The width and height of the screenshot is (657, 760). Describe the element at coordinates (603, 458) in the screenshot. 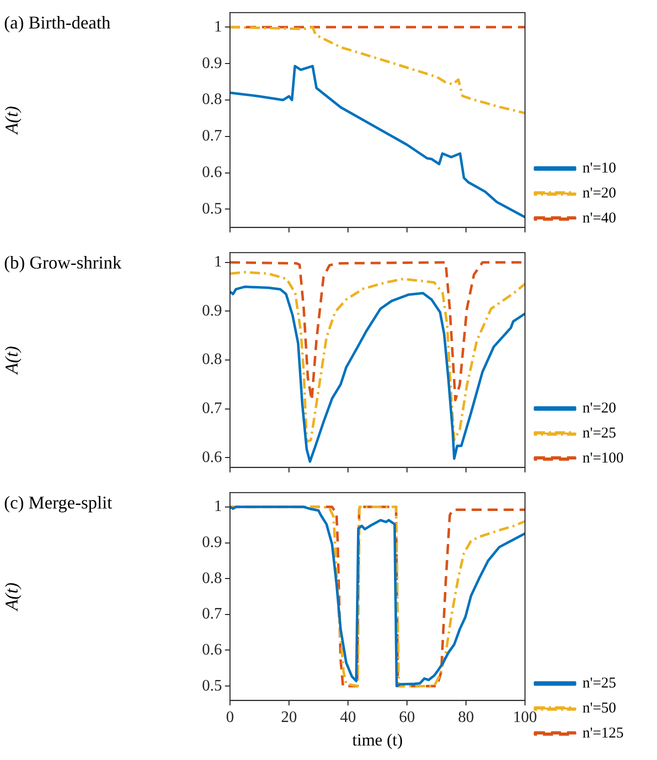

I see `legend-label: n'=100` at that location.